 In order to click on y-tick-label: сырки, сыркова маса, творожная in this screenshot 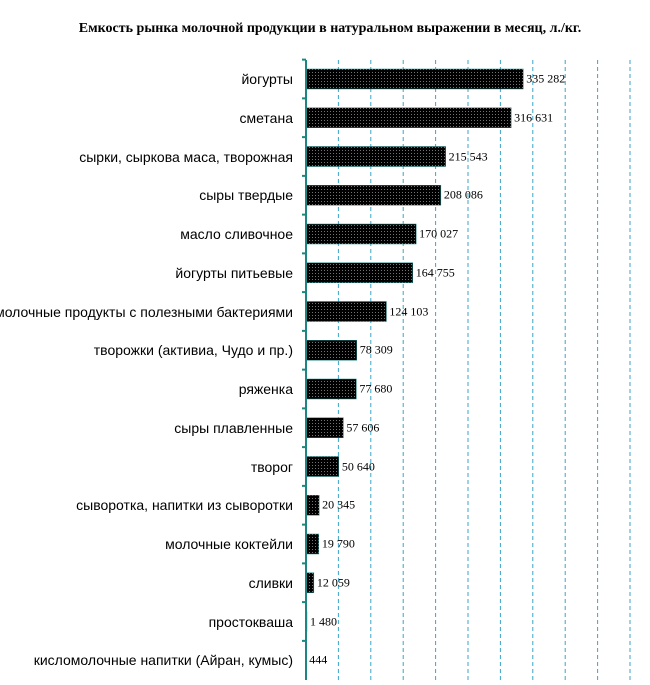, I will do `click(186, 156)`.